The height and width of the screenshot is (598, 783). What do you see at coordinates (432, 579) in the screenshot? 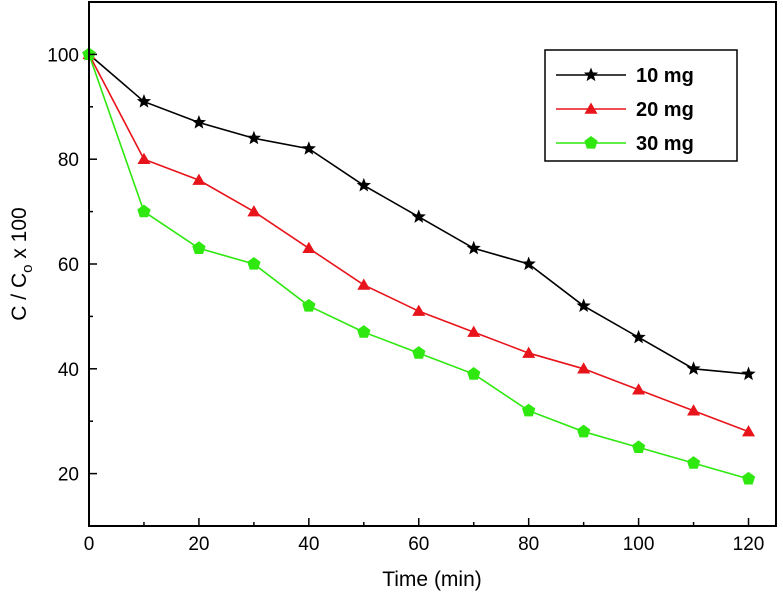
I see `x-axis-title: Time (min)` at bounding box center [432, 579].